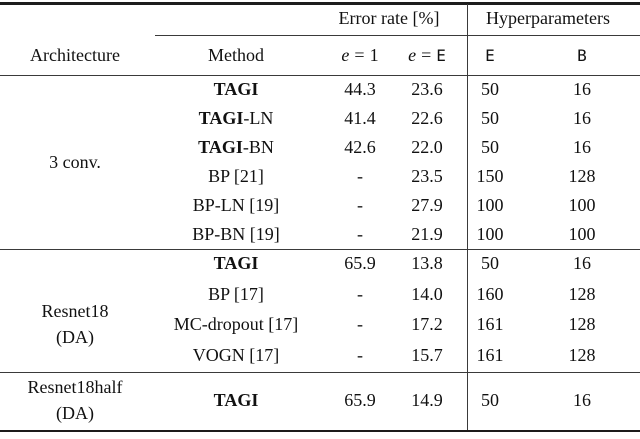  What do you see at coordinates (236, 234) in the screenshot?
I see `method-cell: BP-BN [19]` at bounding box center [236, 234].